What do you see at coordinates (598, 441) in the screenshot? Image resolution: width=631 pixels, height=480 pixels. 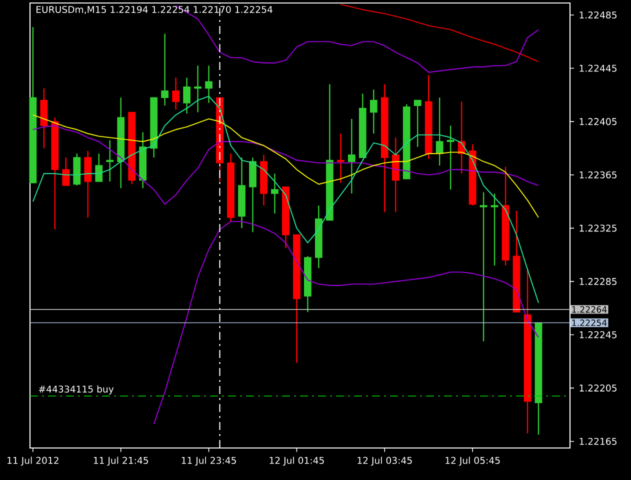 I see `y-tick-label: 1.22165` at bounding box center [598, 441].